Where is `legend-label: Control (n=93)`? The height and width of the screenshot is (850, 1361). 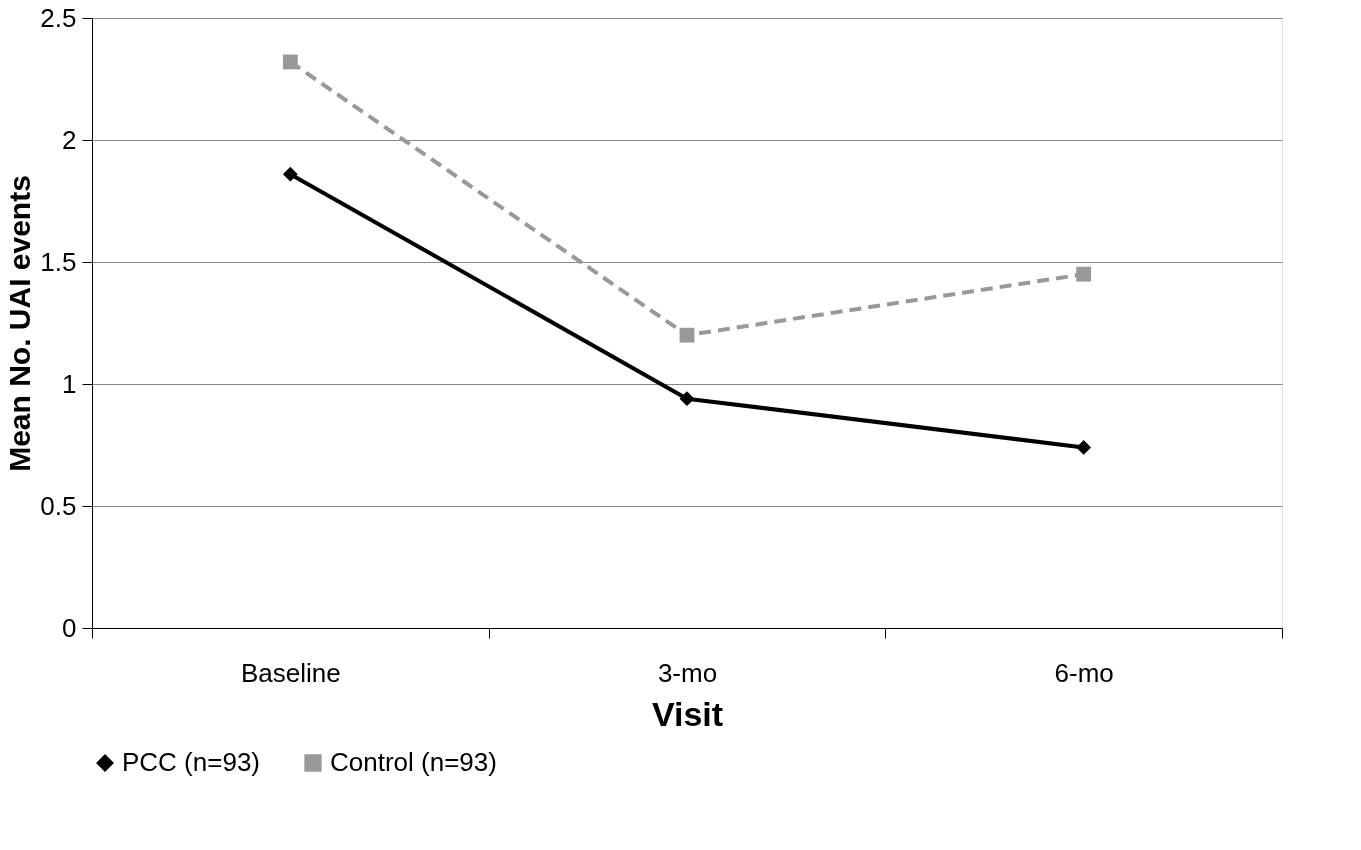
legend-label: Control (n=93) is located at coordinates (413, 762).